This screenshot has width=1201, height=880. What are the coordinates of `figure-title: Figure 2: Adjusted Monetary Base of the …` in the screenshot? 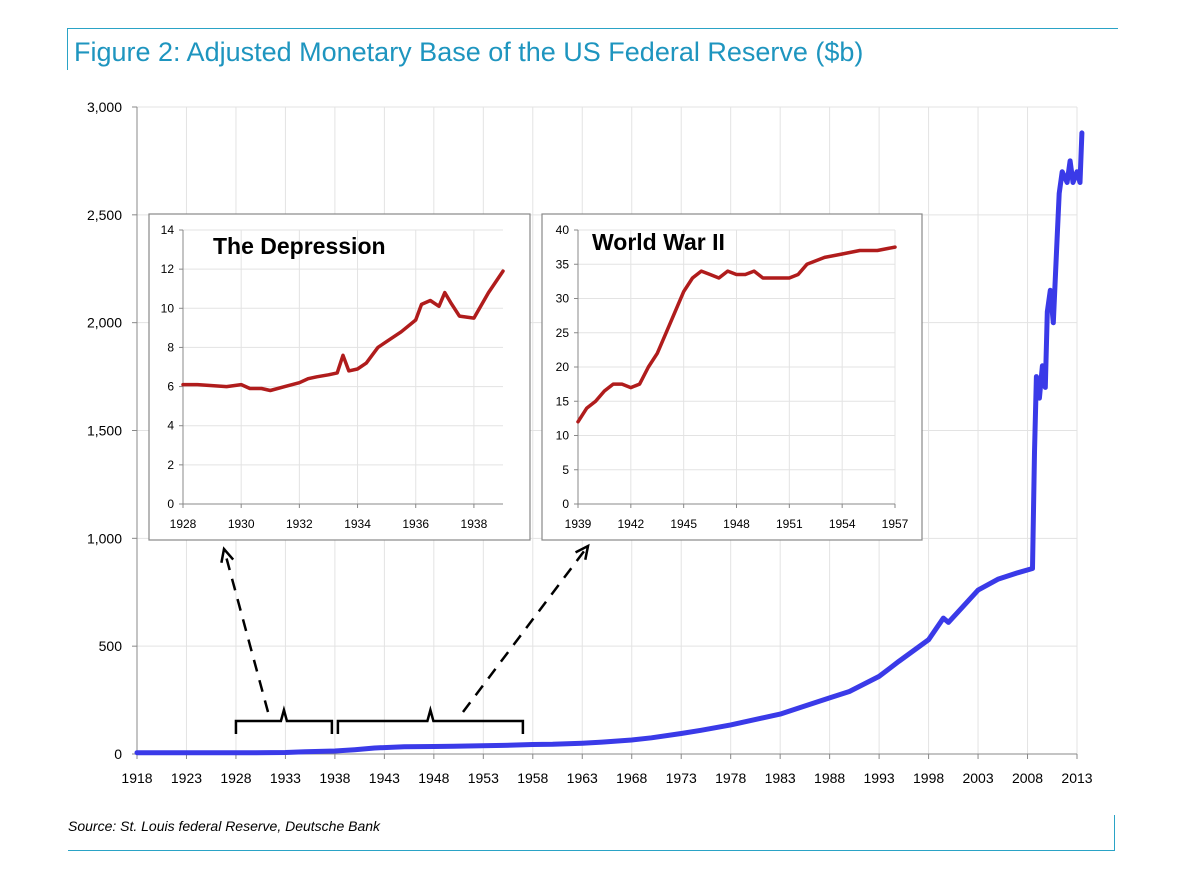 It's located at (469, 52).